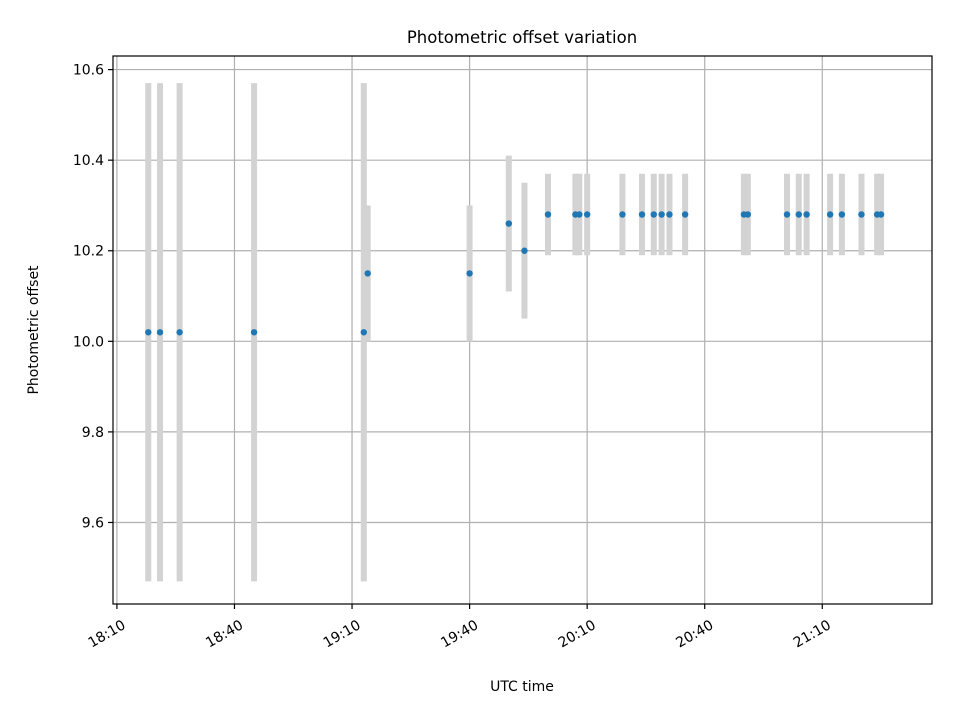 The image size is (960, 720). What do you see at coordinates (522, 687) in the screenshot?
I see `x-axis-label: UTC time` at bounding box center [522, 687].